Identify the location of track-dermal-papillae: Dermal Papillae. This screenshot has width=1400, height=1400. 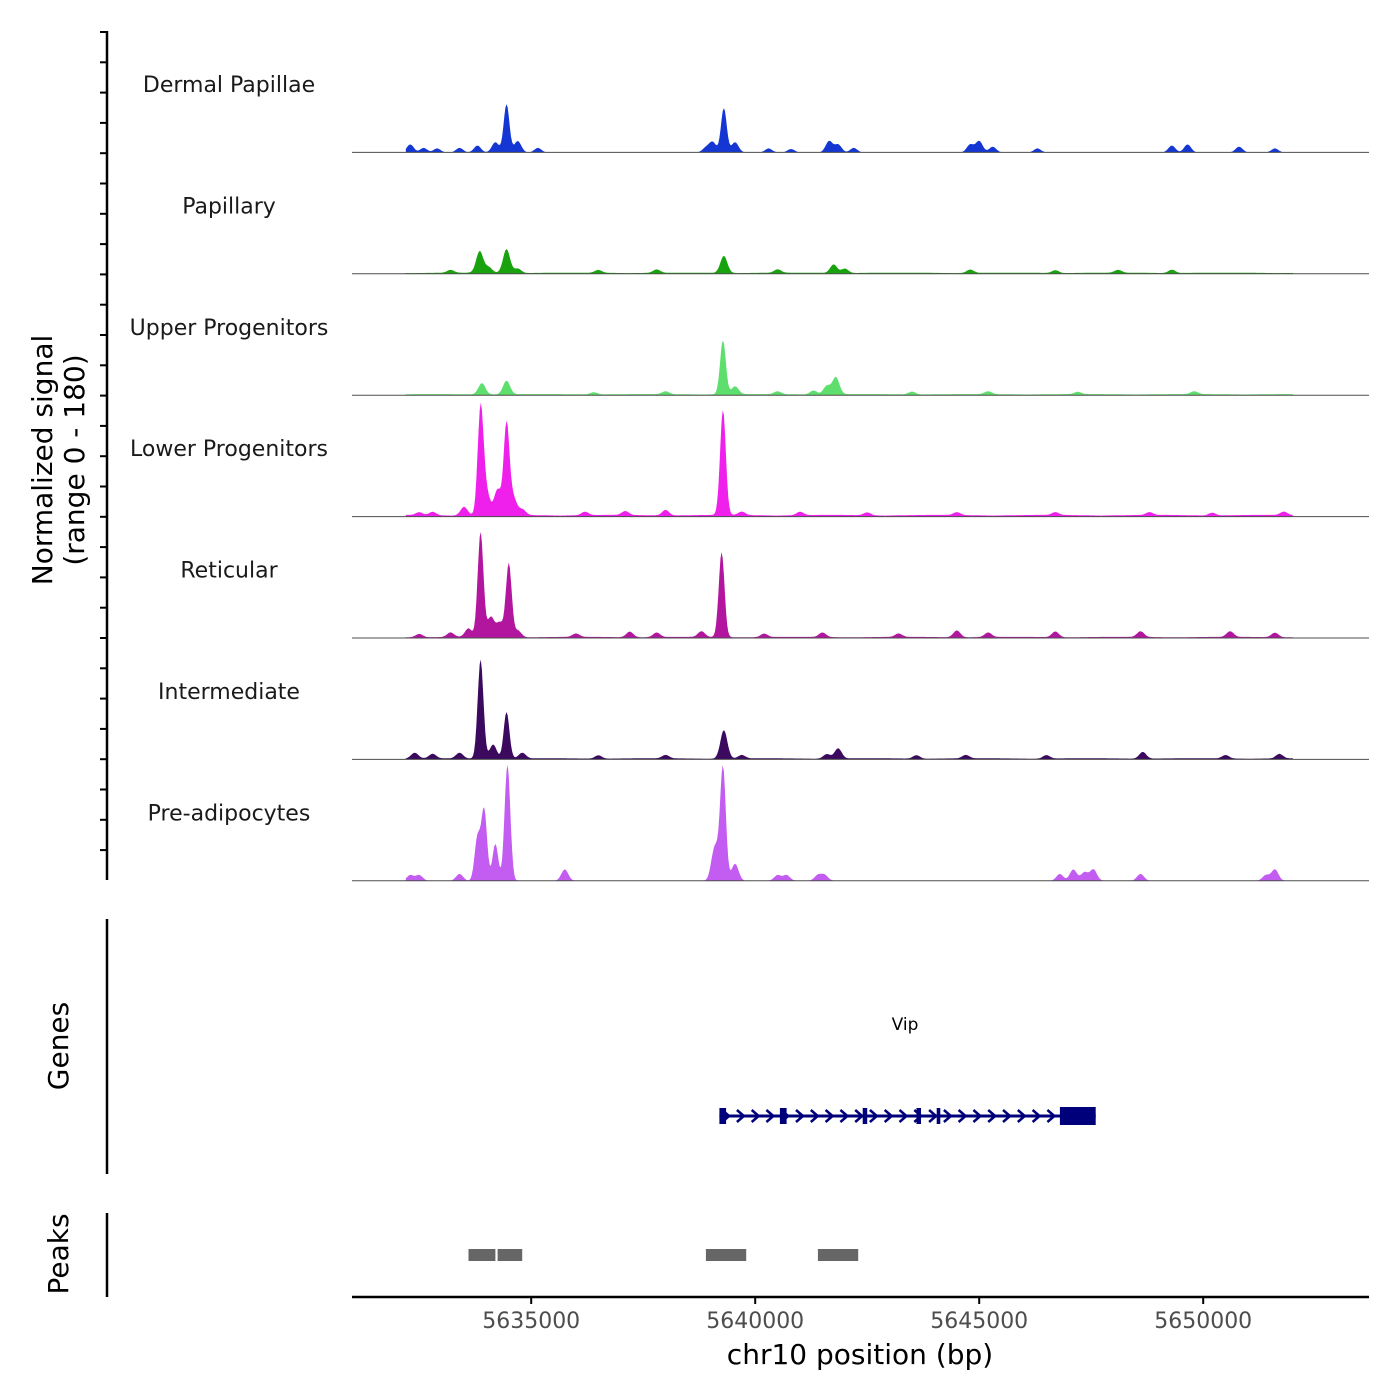
(756, 113).